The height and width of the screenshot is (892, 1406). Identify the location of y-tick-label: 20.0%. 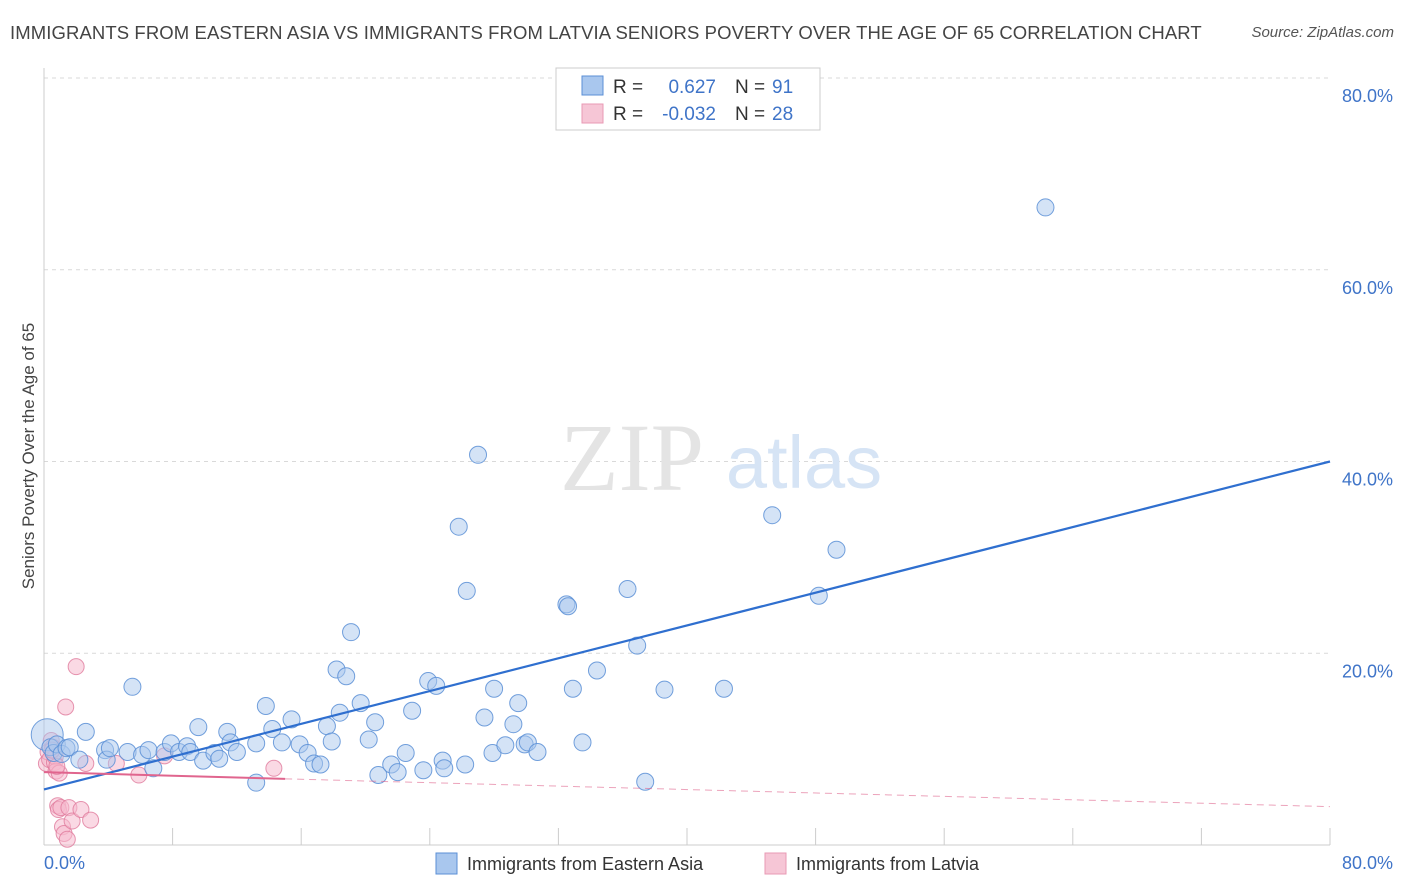
(1367, 671).